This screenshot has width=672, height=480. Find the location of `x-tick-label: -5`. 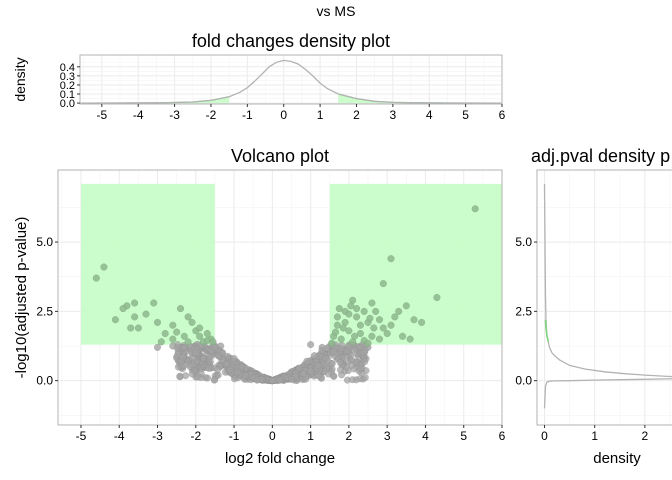

x-tick-label: -5 is located at coordinates (101, 115).